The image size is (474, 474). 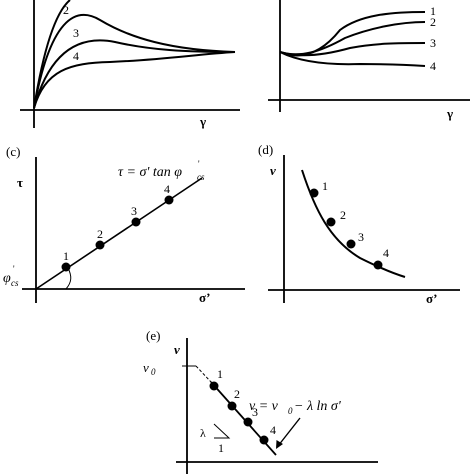 What do you see at coordinates (76, 33) in the screenshot?
I see `panel-a-curve-label-3: 3` at bounding box center [76, 33].